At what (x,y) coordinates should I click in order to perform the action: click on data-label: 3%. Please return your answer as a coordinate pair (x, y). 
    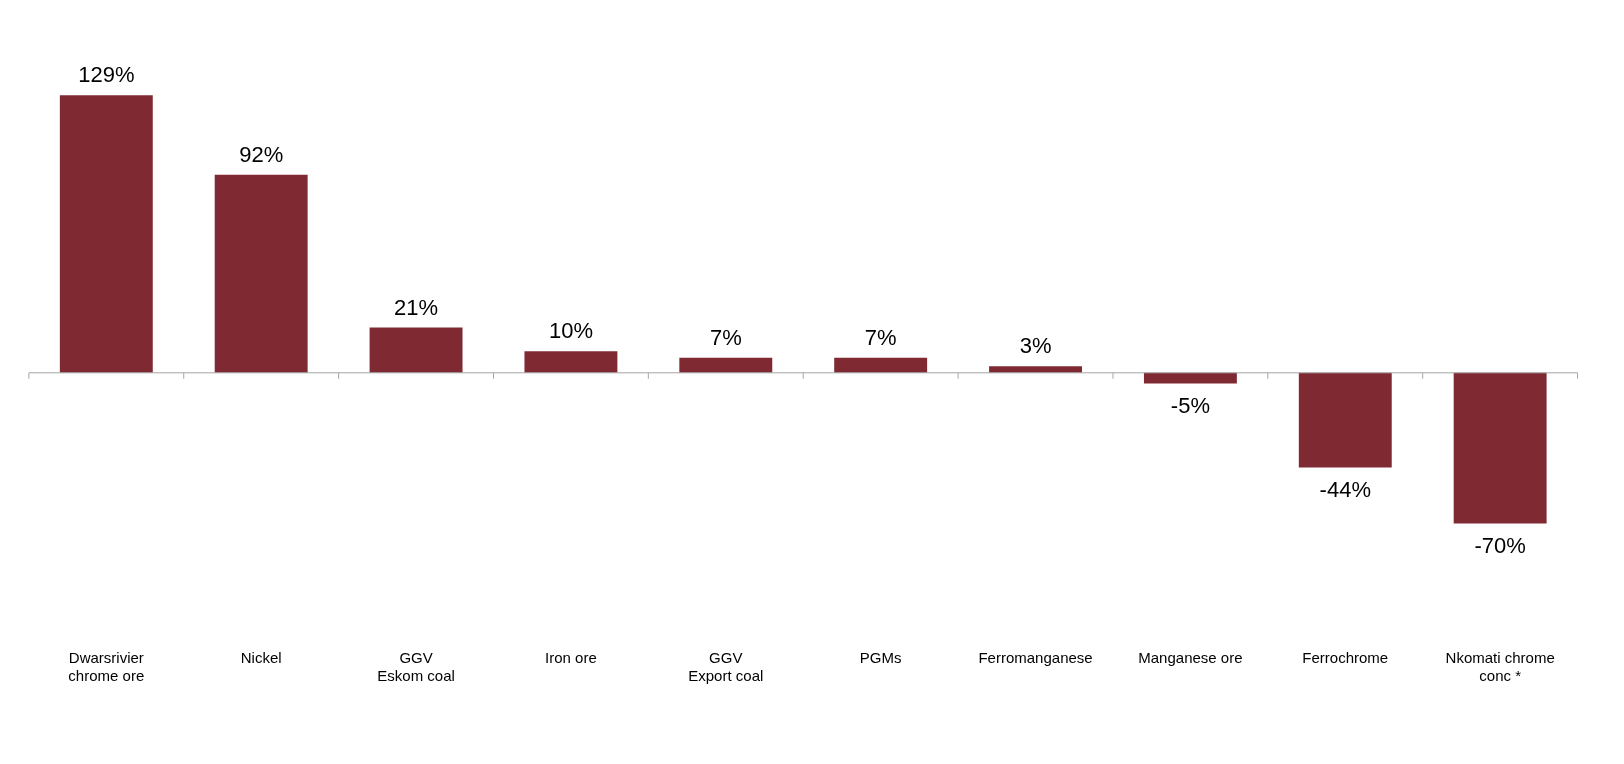
    Looking at the image, I should click on (1035, 346).